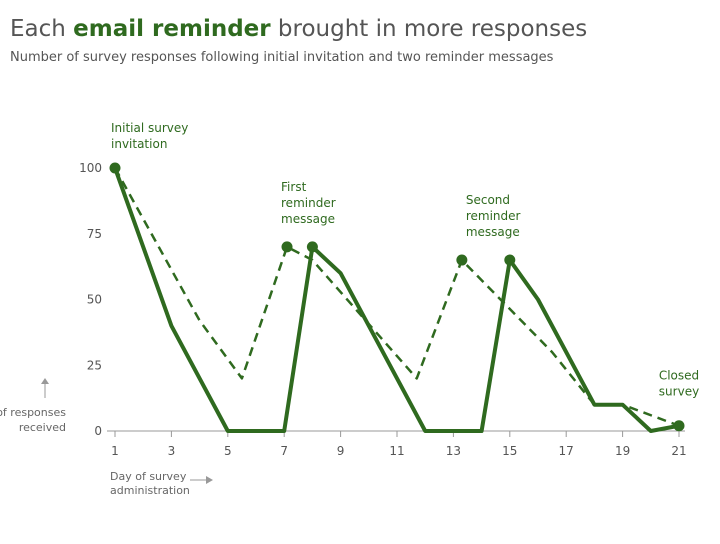 The width and height of the screenshot is (720, 544). What do you see at coordinates (341, 451) in the screenshot?
I see `x-tick-label: 9` at bounding box center [341, 451].